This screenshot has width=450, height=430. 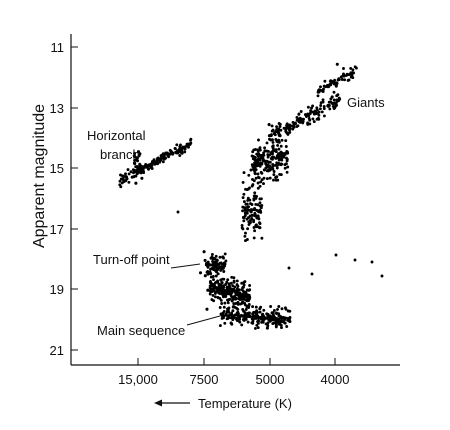 I want to click on x-tick-label: 7500, so click(x=204, y=379).